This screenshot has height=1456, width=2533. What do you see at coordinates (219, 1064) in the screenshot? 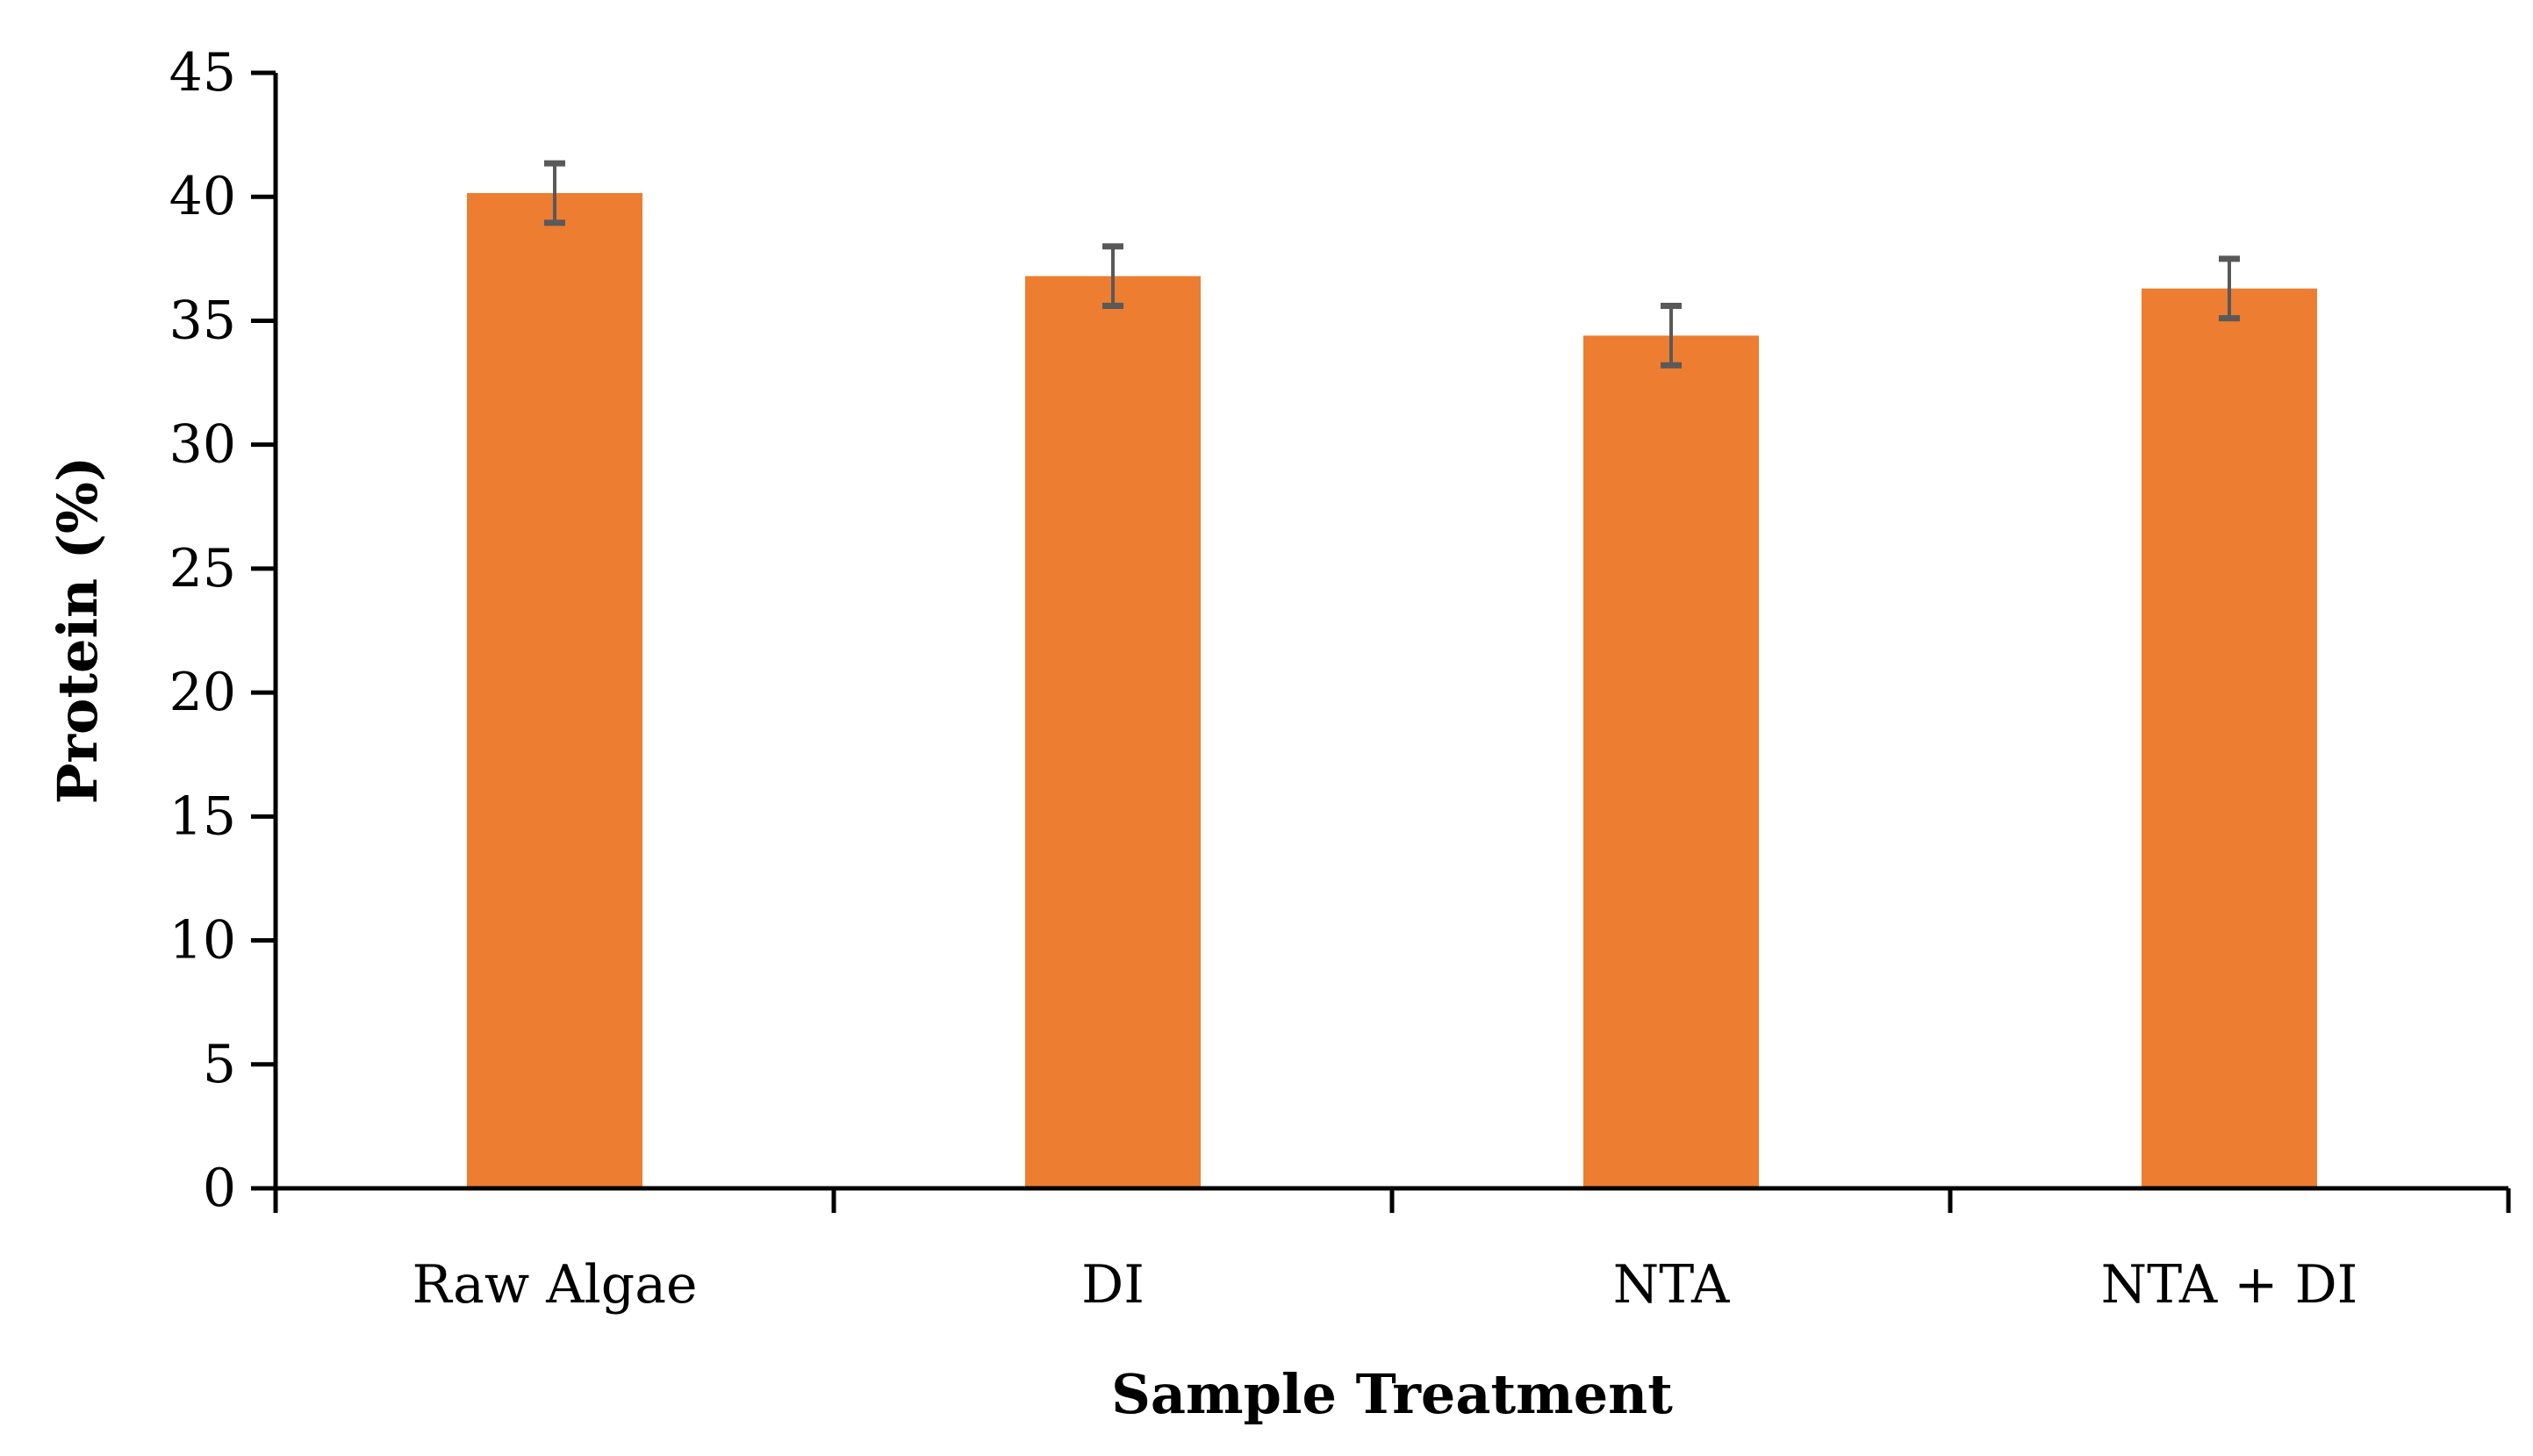
I see `y-tick-label: 5` at bounding box center [219, 1064].